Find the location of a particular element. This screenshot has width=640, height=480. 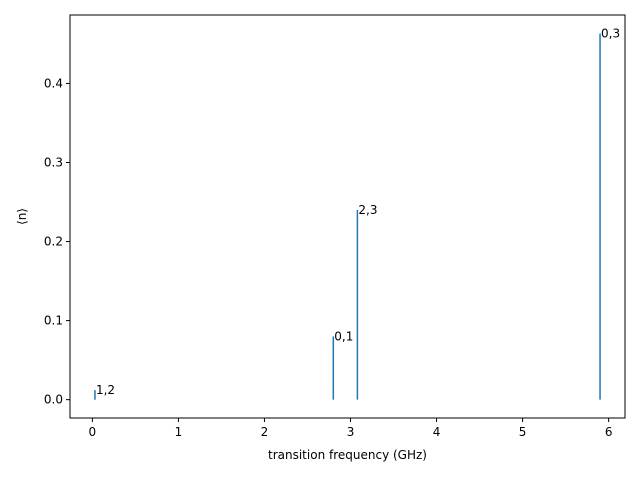

y-axis-label: ⟨n⟩ is located at coordinates (22, 216).